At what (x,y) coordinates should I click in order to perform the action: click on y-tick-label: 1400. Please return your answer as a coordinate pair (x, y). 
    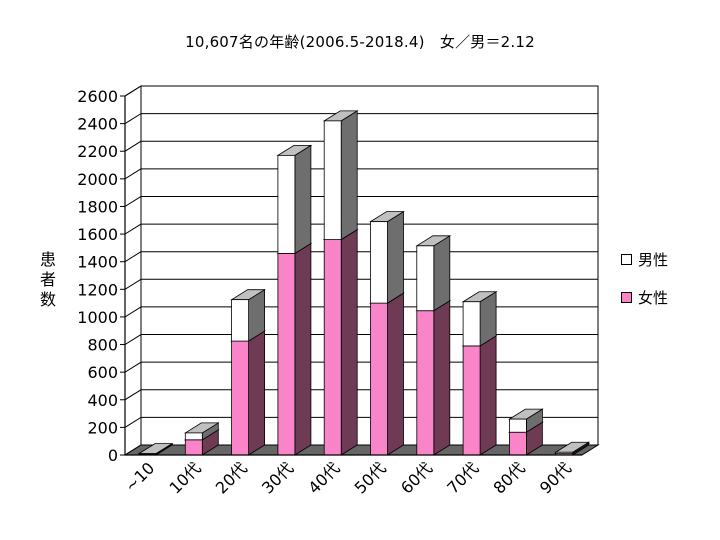
    Looking at the image, I should click on (97, 262).